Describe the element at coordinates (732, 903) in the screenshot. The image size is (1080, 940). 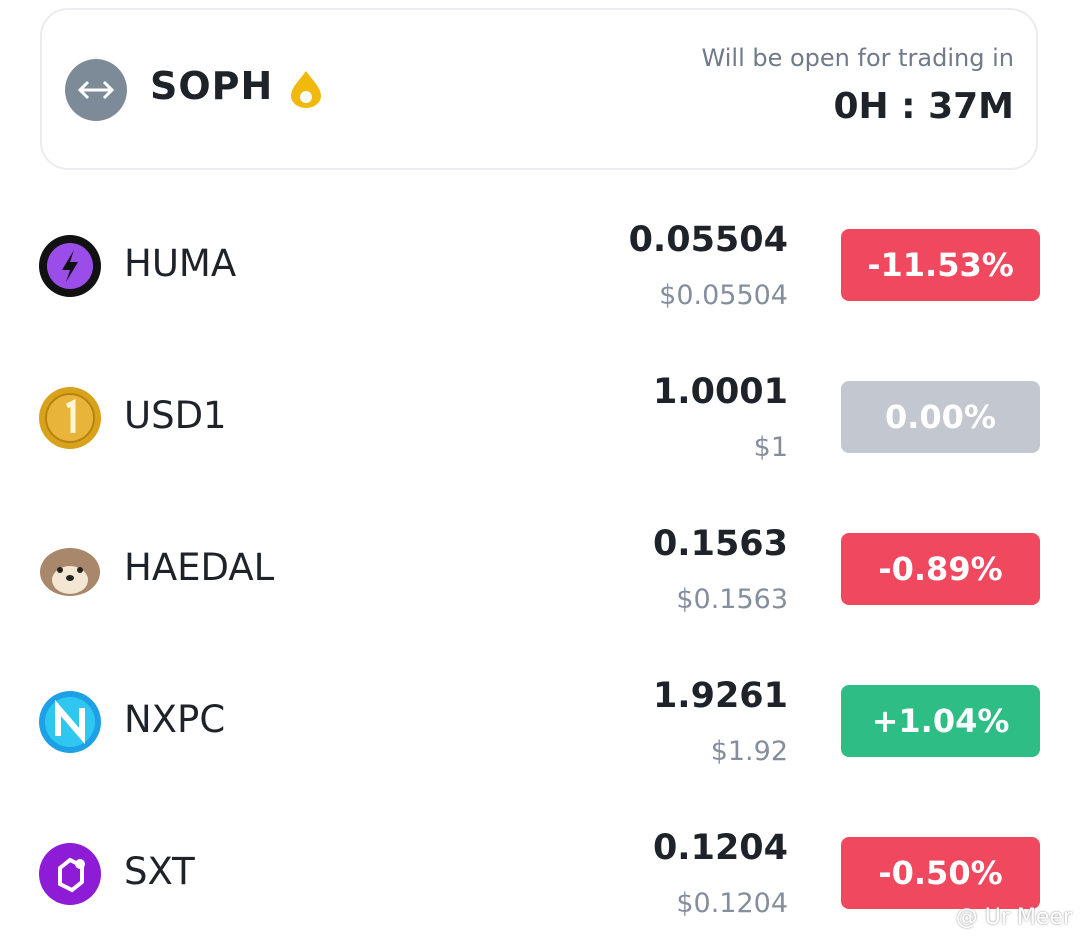
I see `usd-price: $0.1204` at that location.